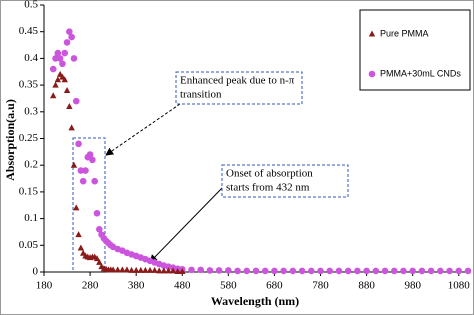  What do you see at coordinates (320, 286) in the screenshot?
I see `x-tick-label: 780` at bounding box center [320, 286].